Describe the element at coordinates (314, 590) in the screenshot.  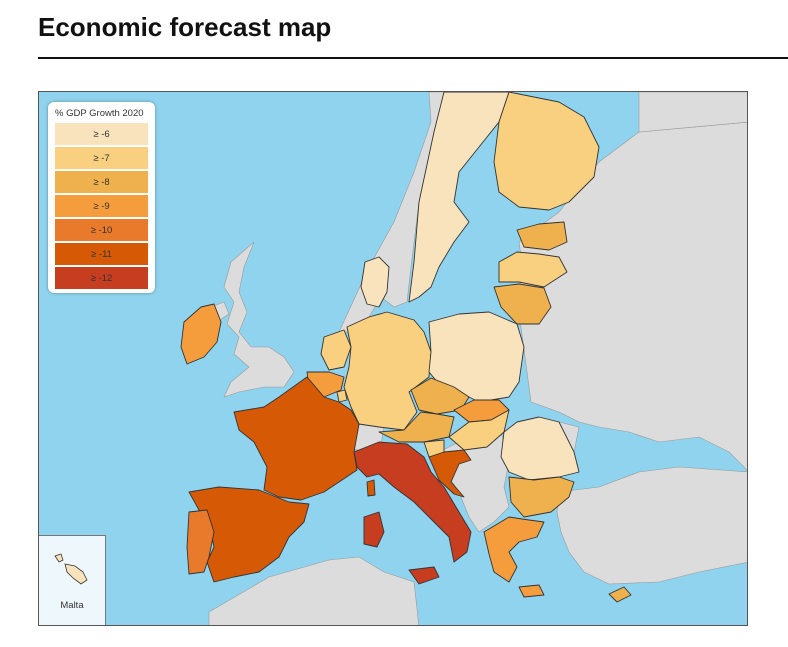
I see `north-africa` at that location.